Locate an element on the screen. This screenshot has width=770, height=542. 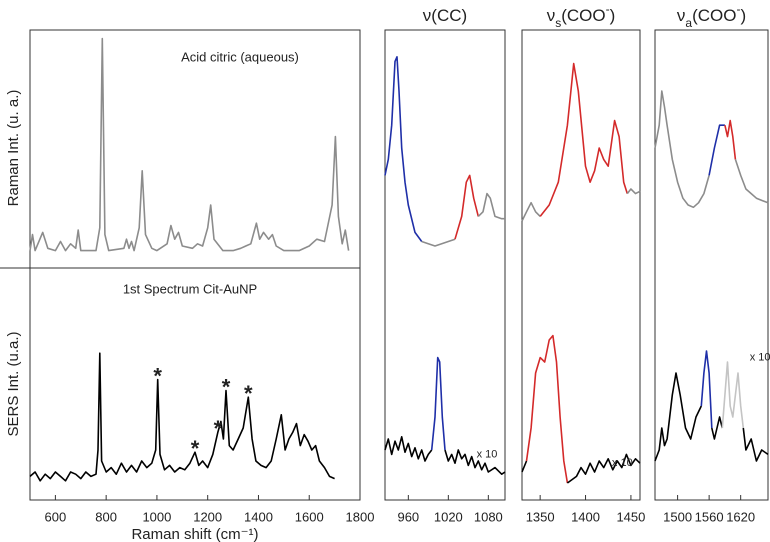
x-axis-label: Raman shift (cm⁻¹) is located at coordinates (194, 534).